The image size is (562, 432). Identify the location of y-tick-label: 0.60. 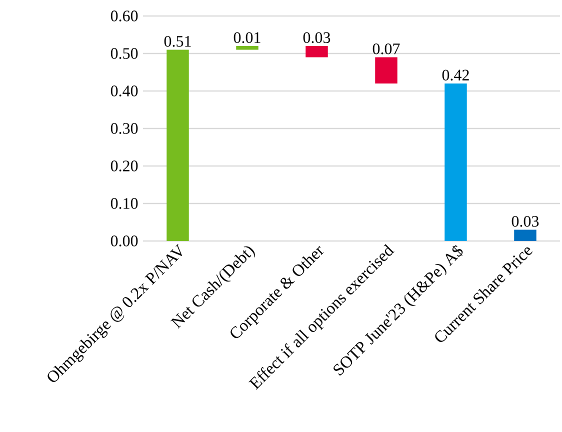
(124, 16).